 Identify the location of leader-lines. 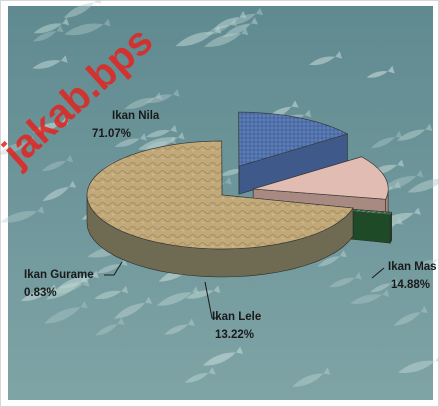
(244, 290).